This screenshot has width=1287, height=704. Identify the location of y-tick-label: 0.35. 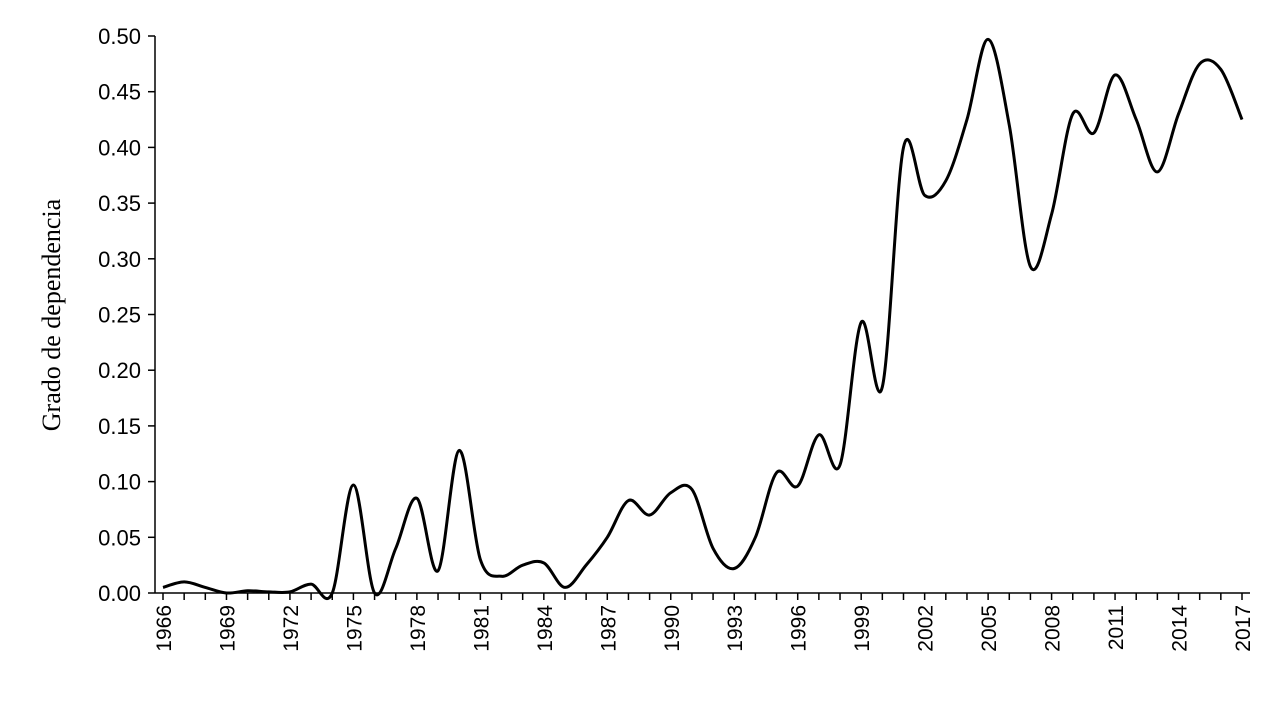
(119, 203).